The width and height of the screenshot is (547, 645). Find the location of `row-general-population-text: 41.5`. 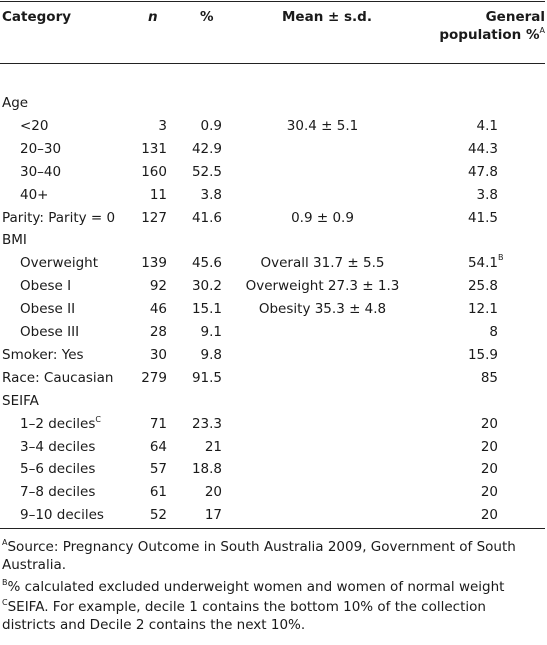

row-general-population-text: 41.5 is located at coordinates (482, 217).